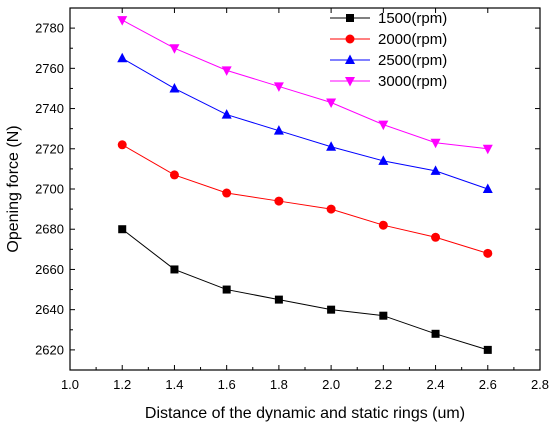  What do you see at coordinates (49, 148) in the screenshot?
I see `y-tick-label: 2720` at bounding box center [49, 148].